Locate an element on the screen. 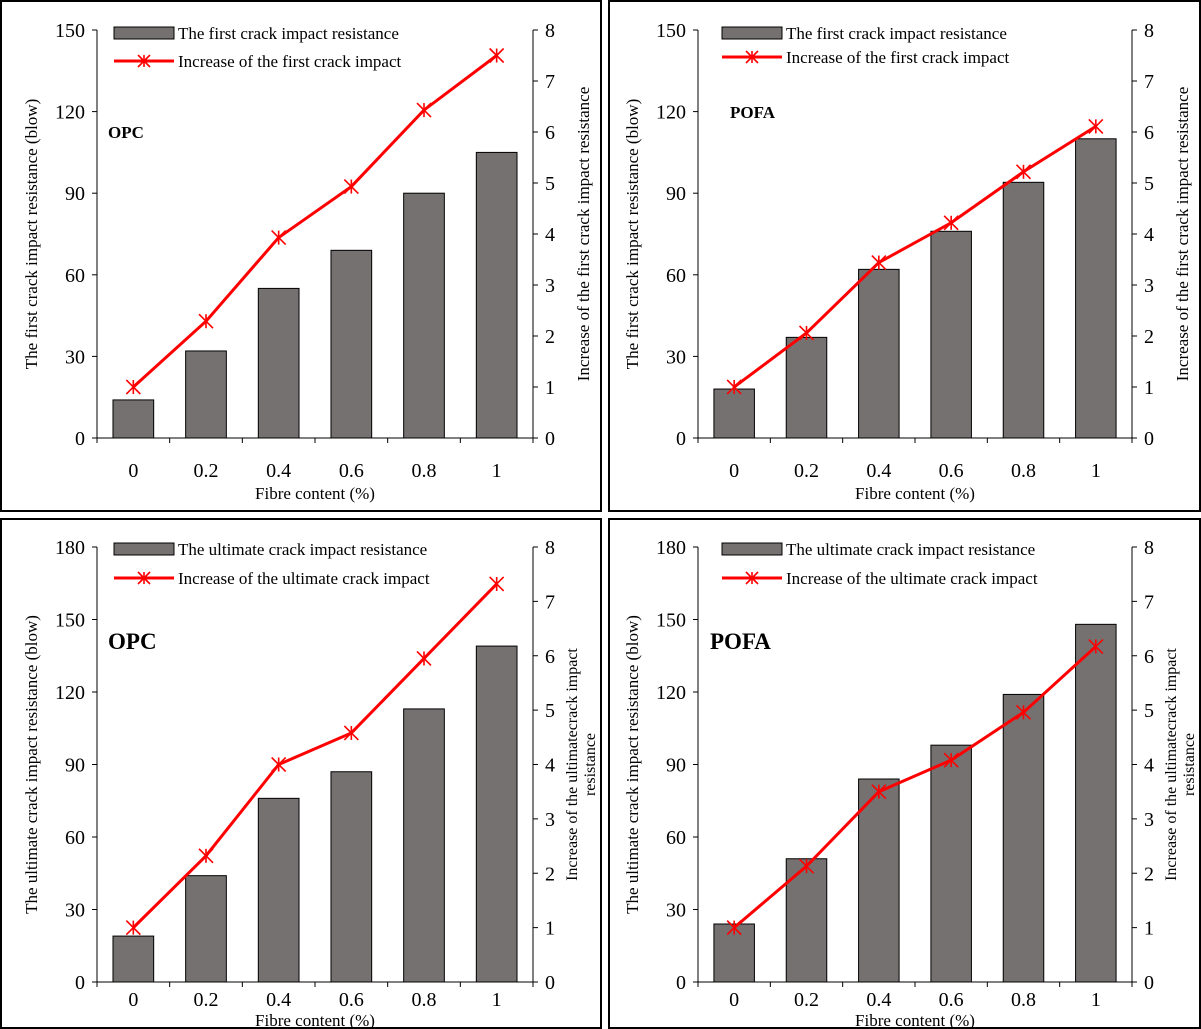 The width and height of the screenshot is (1201, 1029). legend-label-line: Increase of the ultimate crack impact is located at coordinates (912, 578).